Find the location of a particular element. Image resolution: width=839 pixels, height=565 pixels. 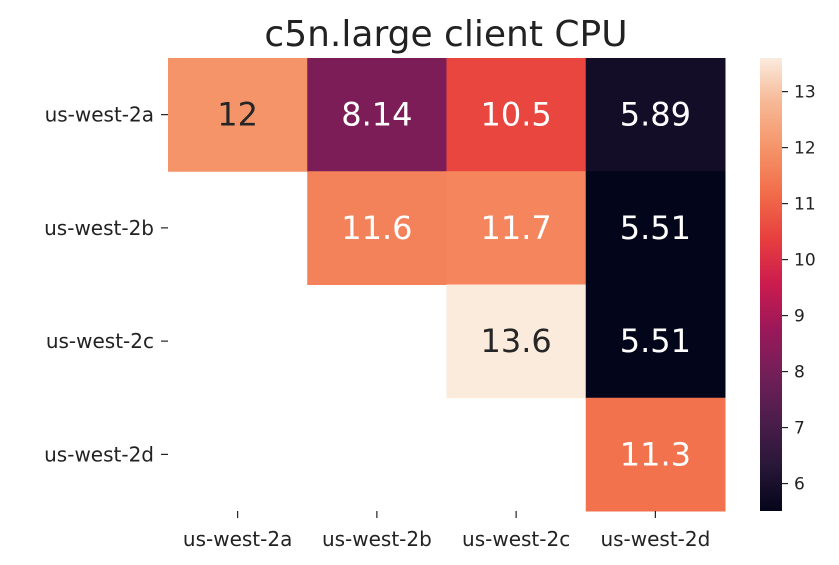

cell-value-label: 12 is located at coordinates (237, 115).